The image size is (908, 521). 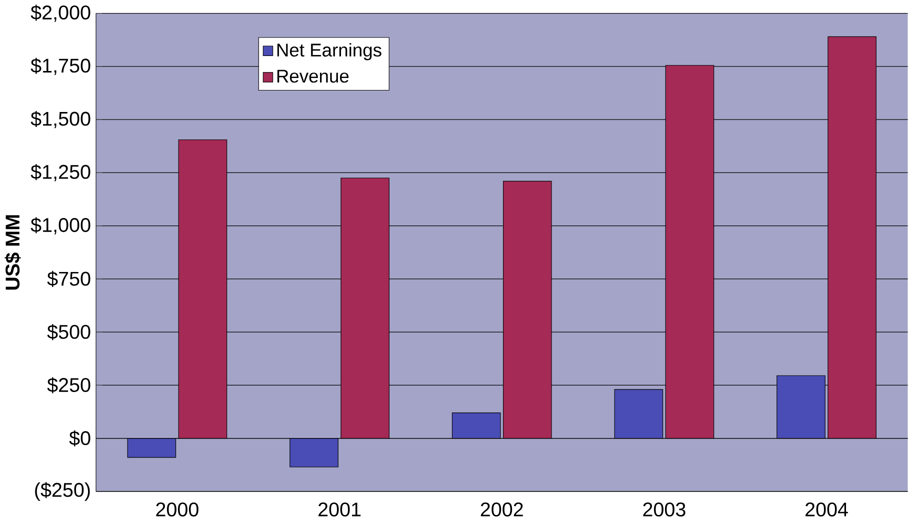 I want to click on x-tick-label: 2002, so click(x=501, y=509).